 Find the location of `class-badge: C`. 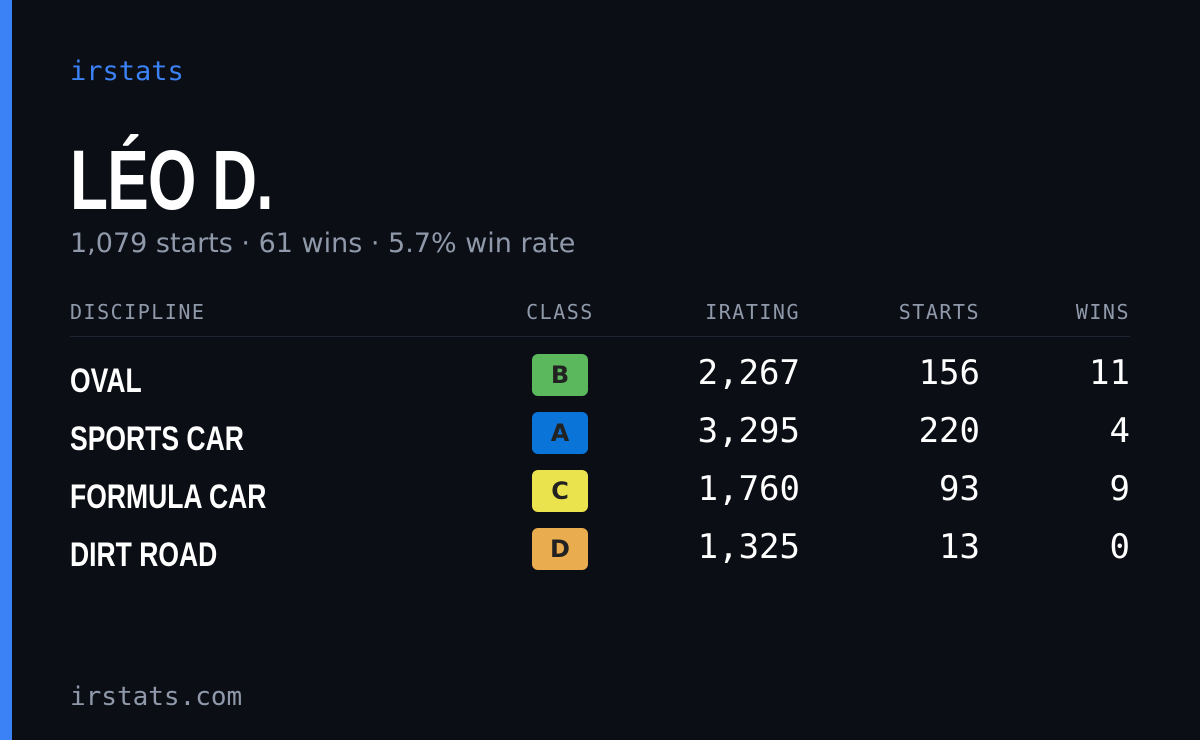

class-badge: C is located at coordinates (560, 491).